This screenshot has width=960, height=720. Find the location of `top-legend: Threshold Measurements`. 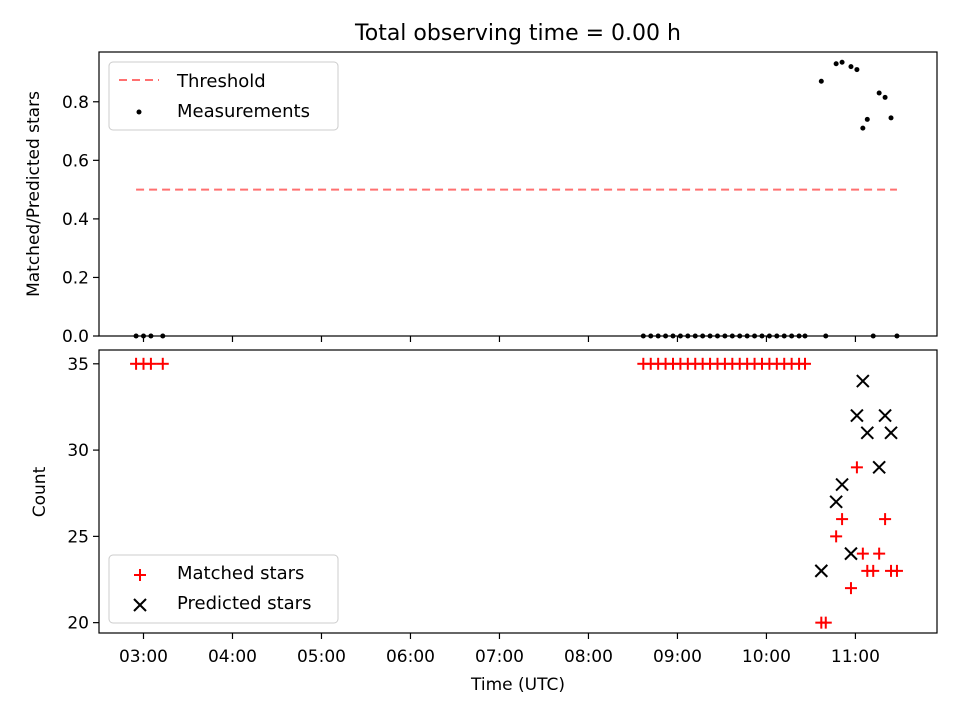

top-legend: Threshold Measurements is located at coordinates (223, 96).